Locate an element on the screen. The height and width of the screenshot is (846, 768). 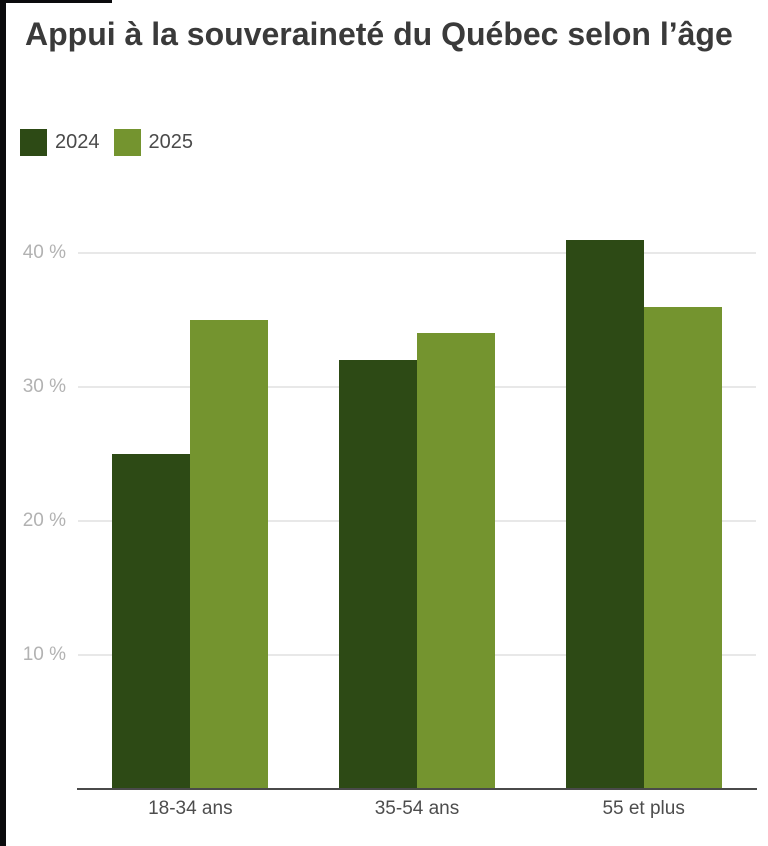
x-axis-label-18-34-ans: 18-34 ans is located at coordinates (190, 808).